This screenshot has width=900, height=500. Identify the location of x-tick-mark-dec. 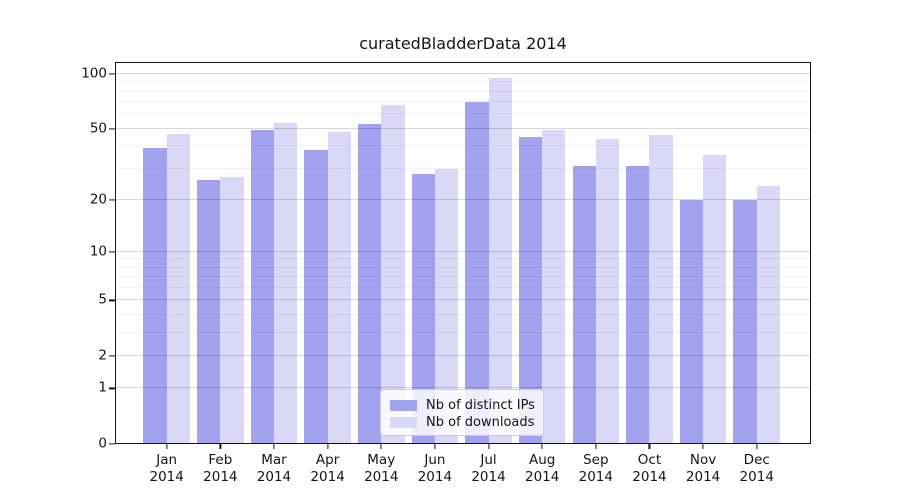
(757, 446).